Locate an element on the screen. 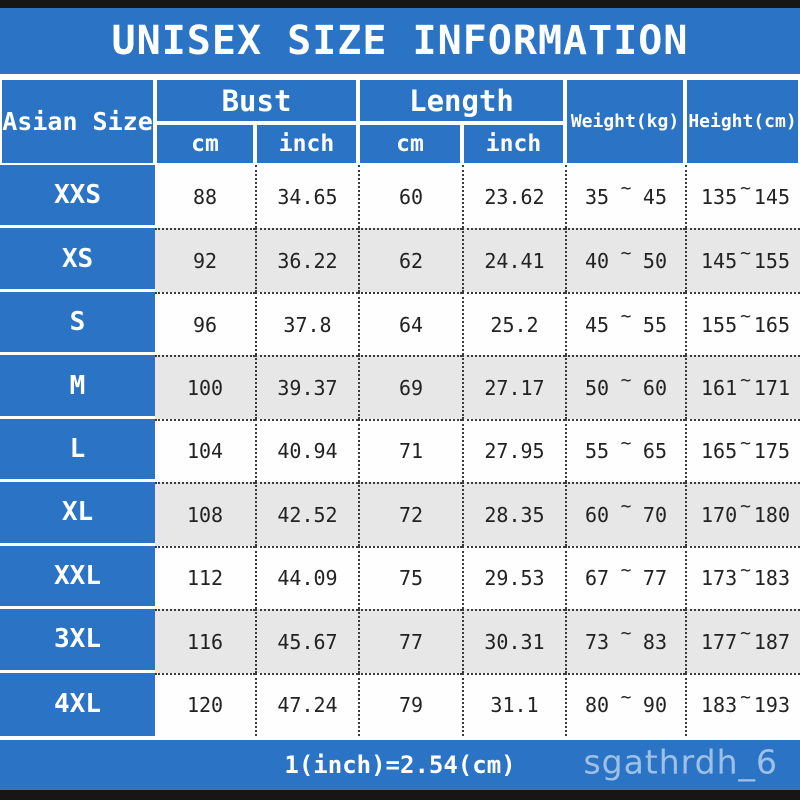  col-header-bust-cm: cm is located at coordinates (205, 144).